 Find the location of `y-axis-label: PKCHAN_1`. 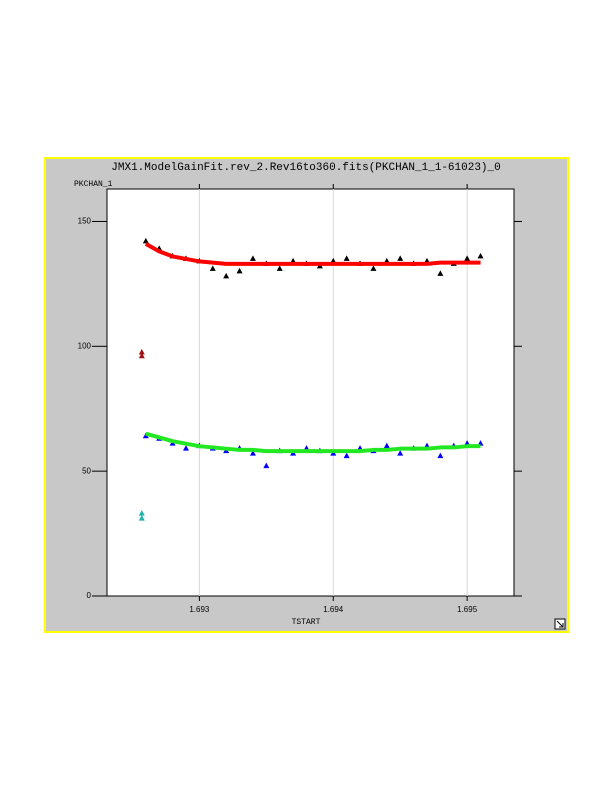

y-axis-label: PKCHAN_1 is located at coordinates (93, 184).